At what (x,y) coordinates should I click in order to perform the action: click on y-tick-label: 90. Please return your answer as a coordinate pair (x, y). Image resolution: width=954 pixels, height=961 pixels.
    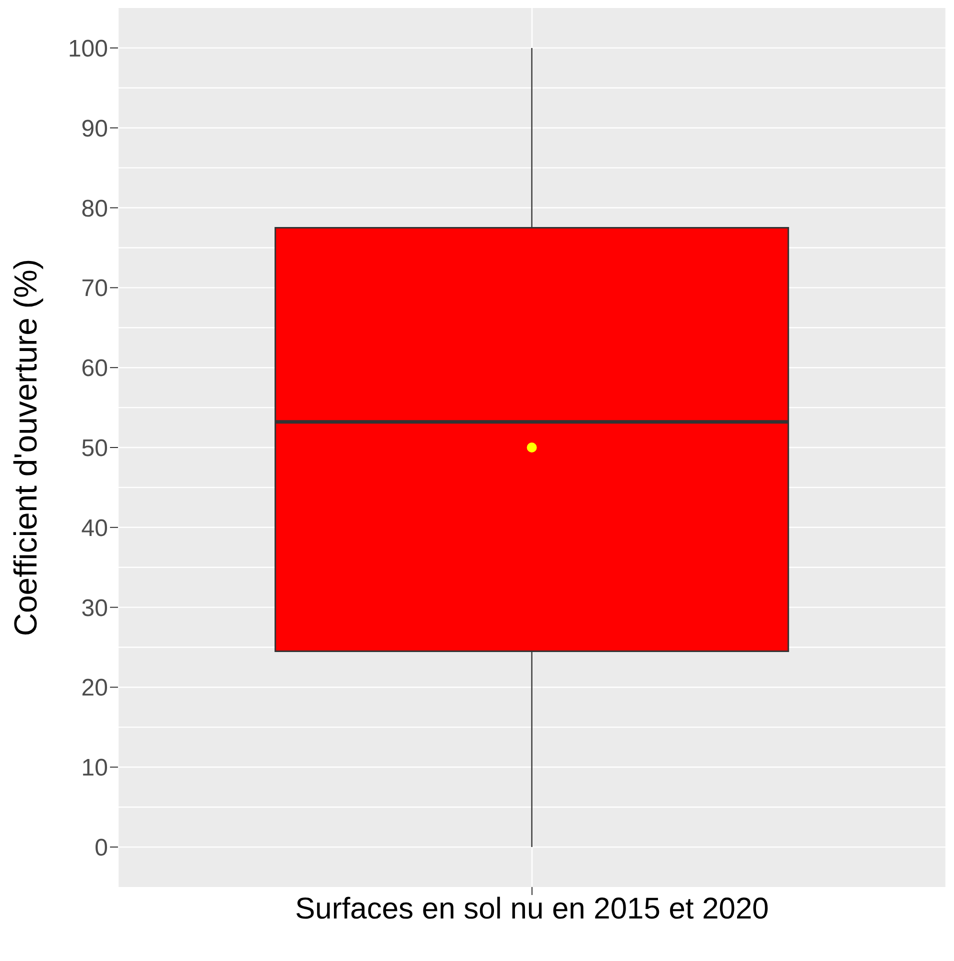
    Looking at the image, I should click on (94, 128).